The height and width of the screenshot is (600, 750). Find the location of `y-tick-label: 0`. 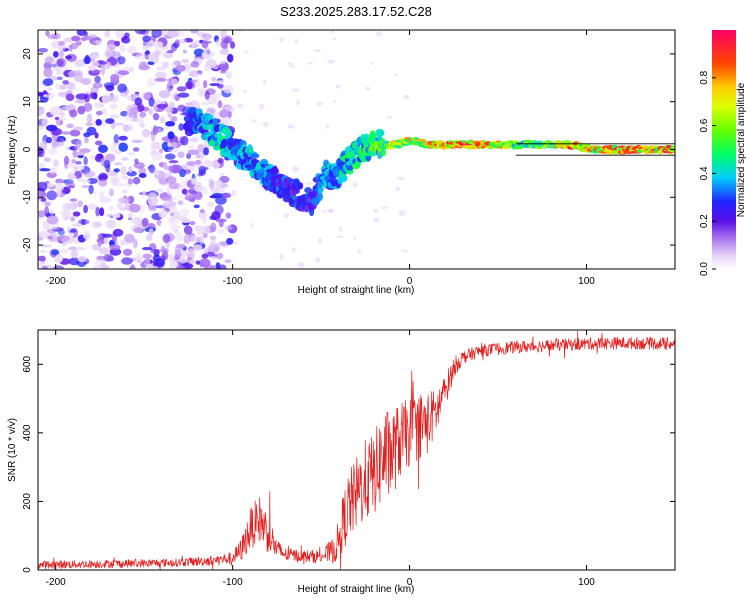

y-tick-label: 0 is located at coordinates (27, 570).